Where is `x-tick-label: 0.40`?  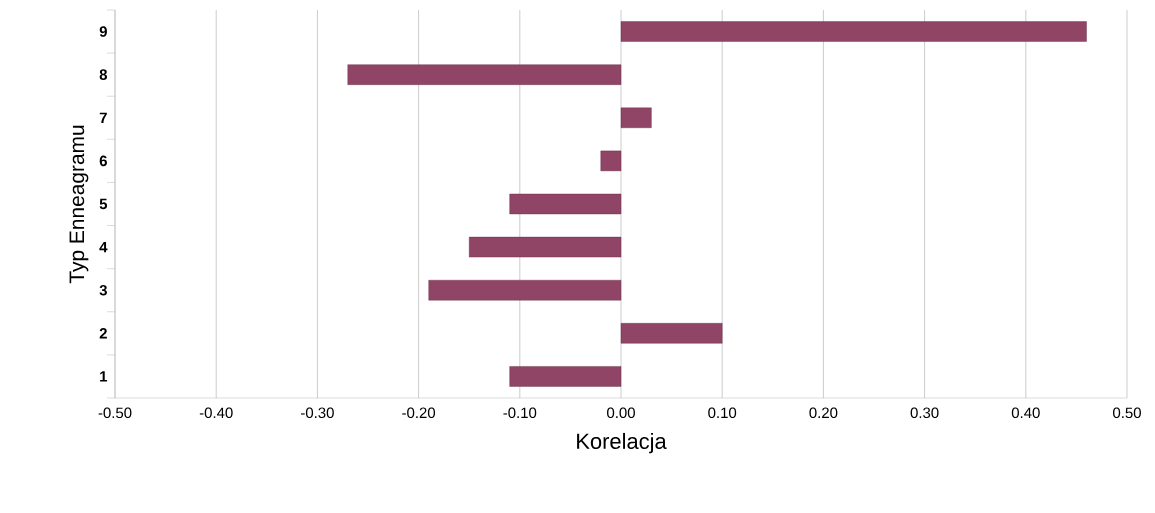 x-tick-label: 0.40 is located at coordinates (1025, 413).